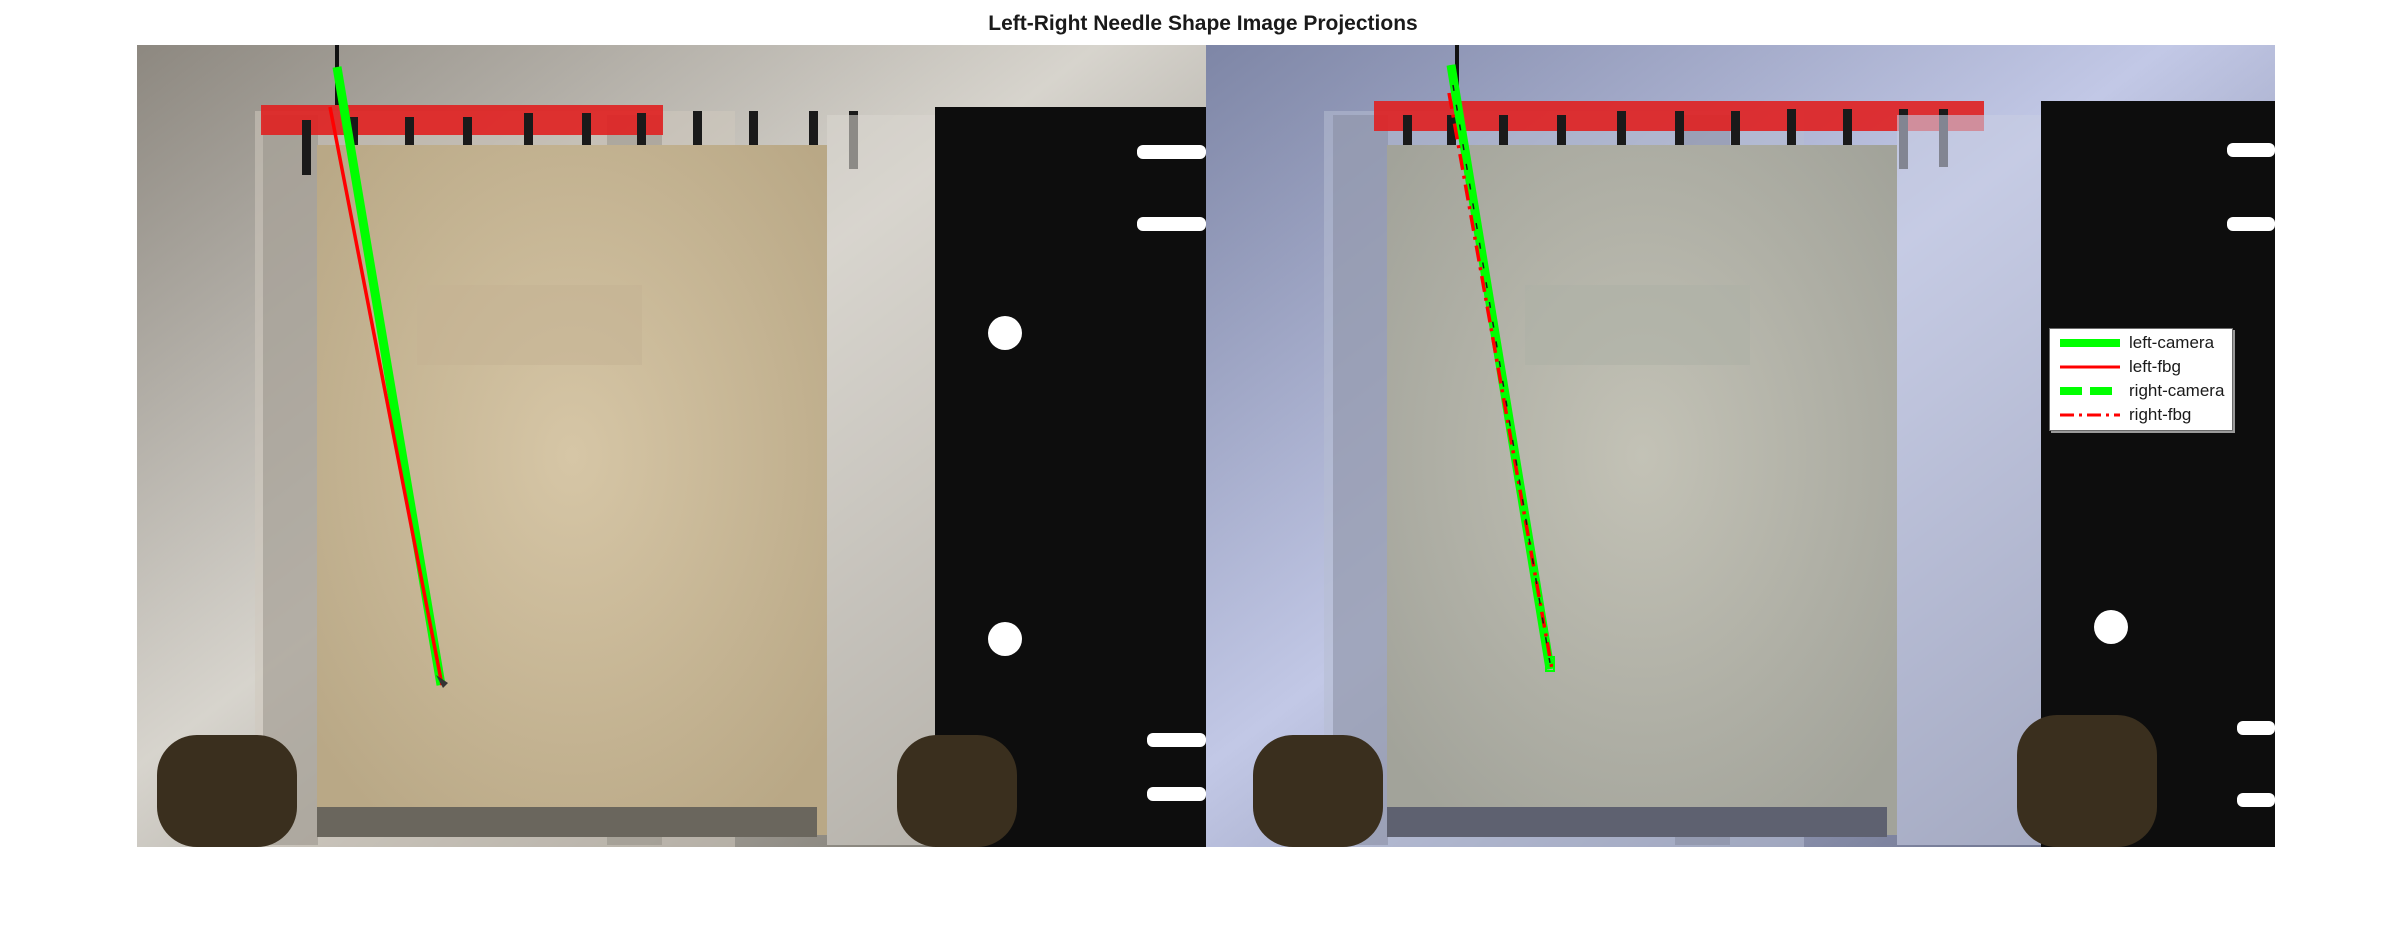  Describe the element at coordinates (2090, 415) in the screenshot. I see `legend-swatch-right-fbg` at that location.